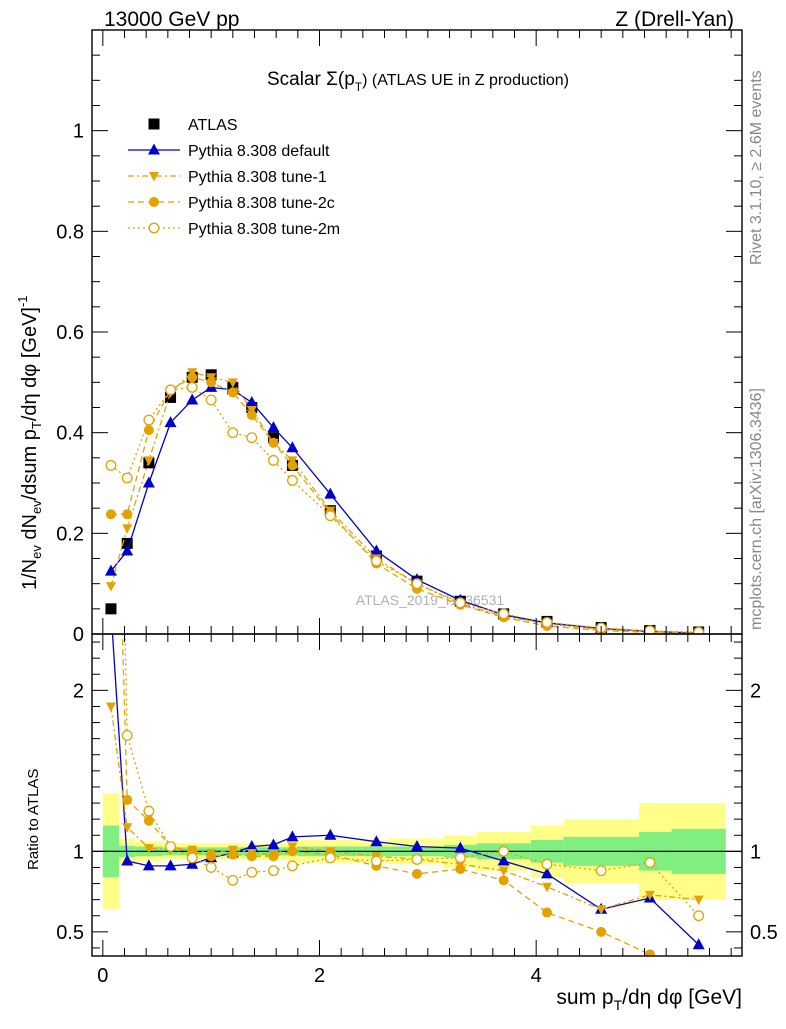  Describe the element at coordinates (70, 933) in the screenshot. I see `ratio-y-tick-label-left: 0.5` at that location.